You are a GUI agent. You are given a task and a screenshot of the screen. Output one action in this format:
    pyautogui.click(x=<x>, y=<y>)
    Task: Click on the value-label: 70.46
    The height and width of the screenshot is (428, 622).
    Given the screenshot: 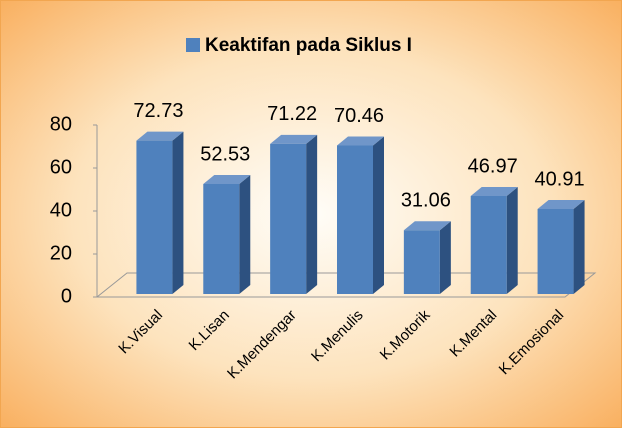 What is the action you would take?
    pyautogui.click(x=359, y=116)
    